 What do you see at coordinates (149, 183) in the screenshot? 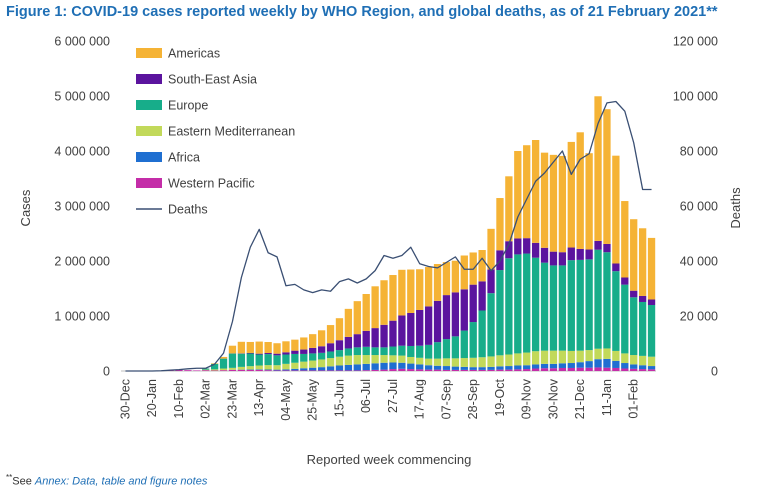
I see `legend-swatch-western-pacific` at bounding box center [149, 183].